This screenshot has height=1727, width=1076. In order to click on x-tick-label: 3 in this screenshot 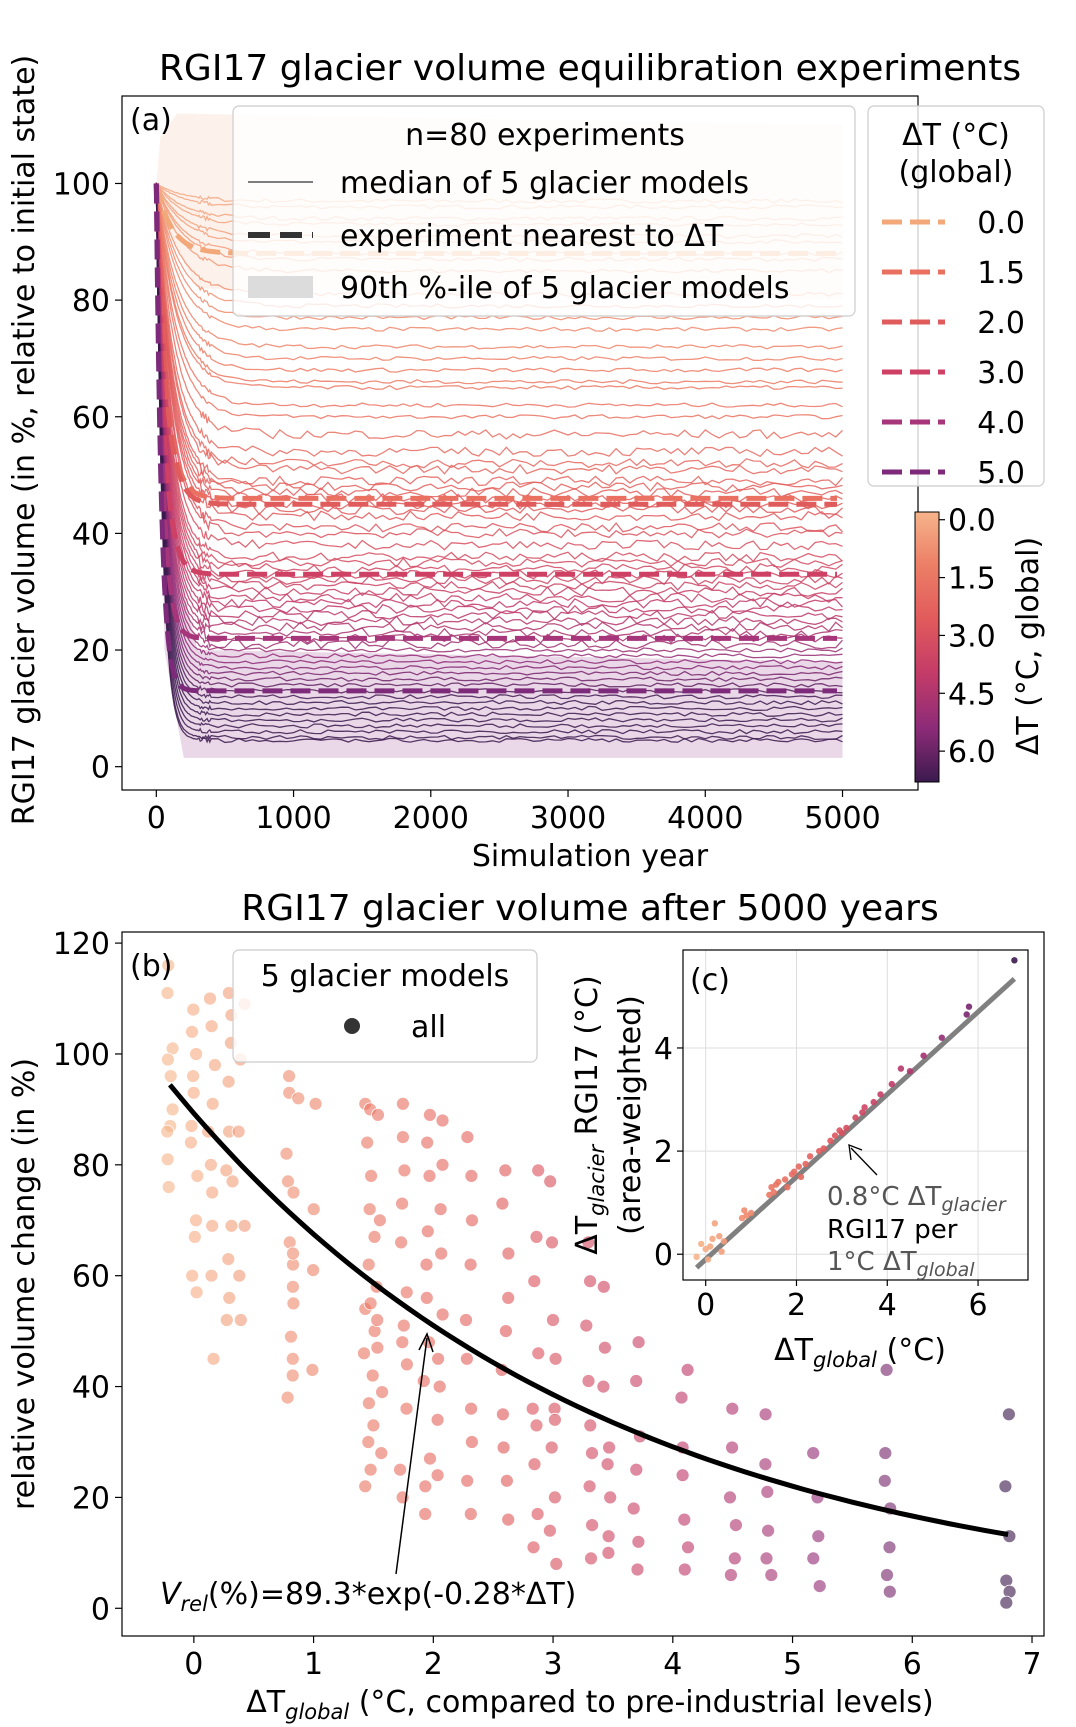, I will do `click(553, 1664)`.